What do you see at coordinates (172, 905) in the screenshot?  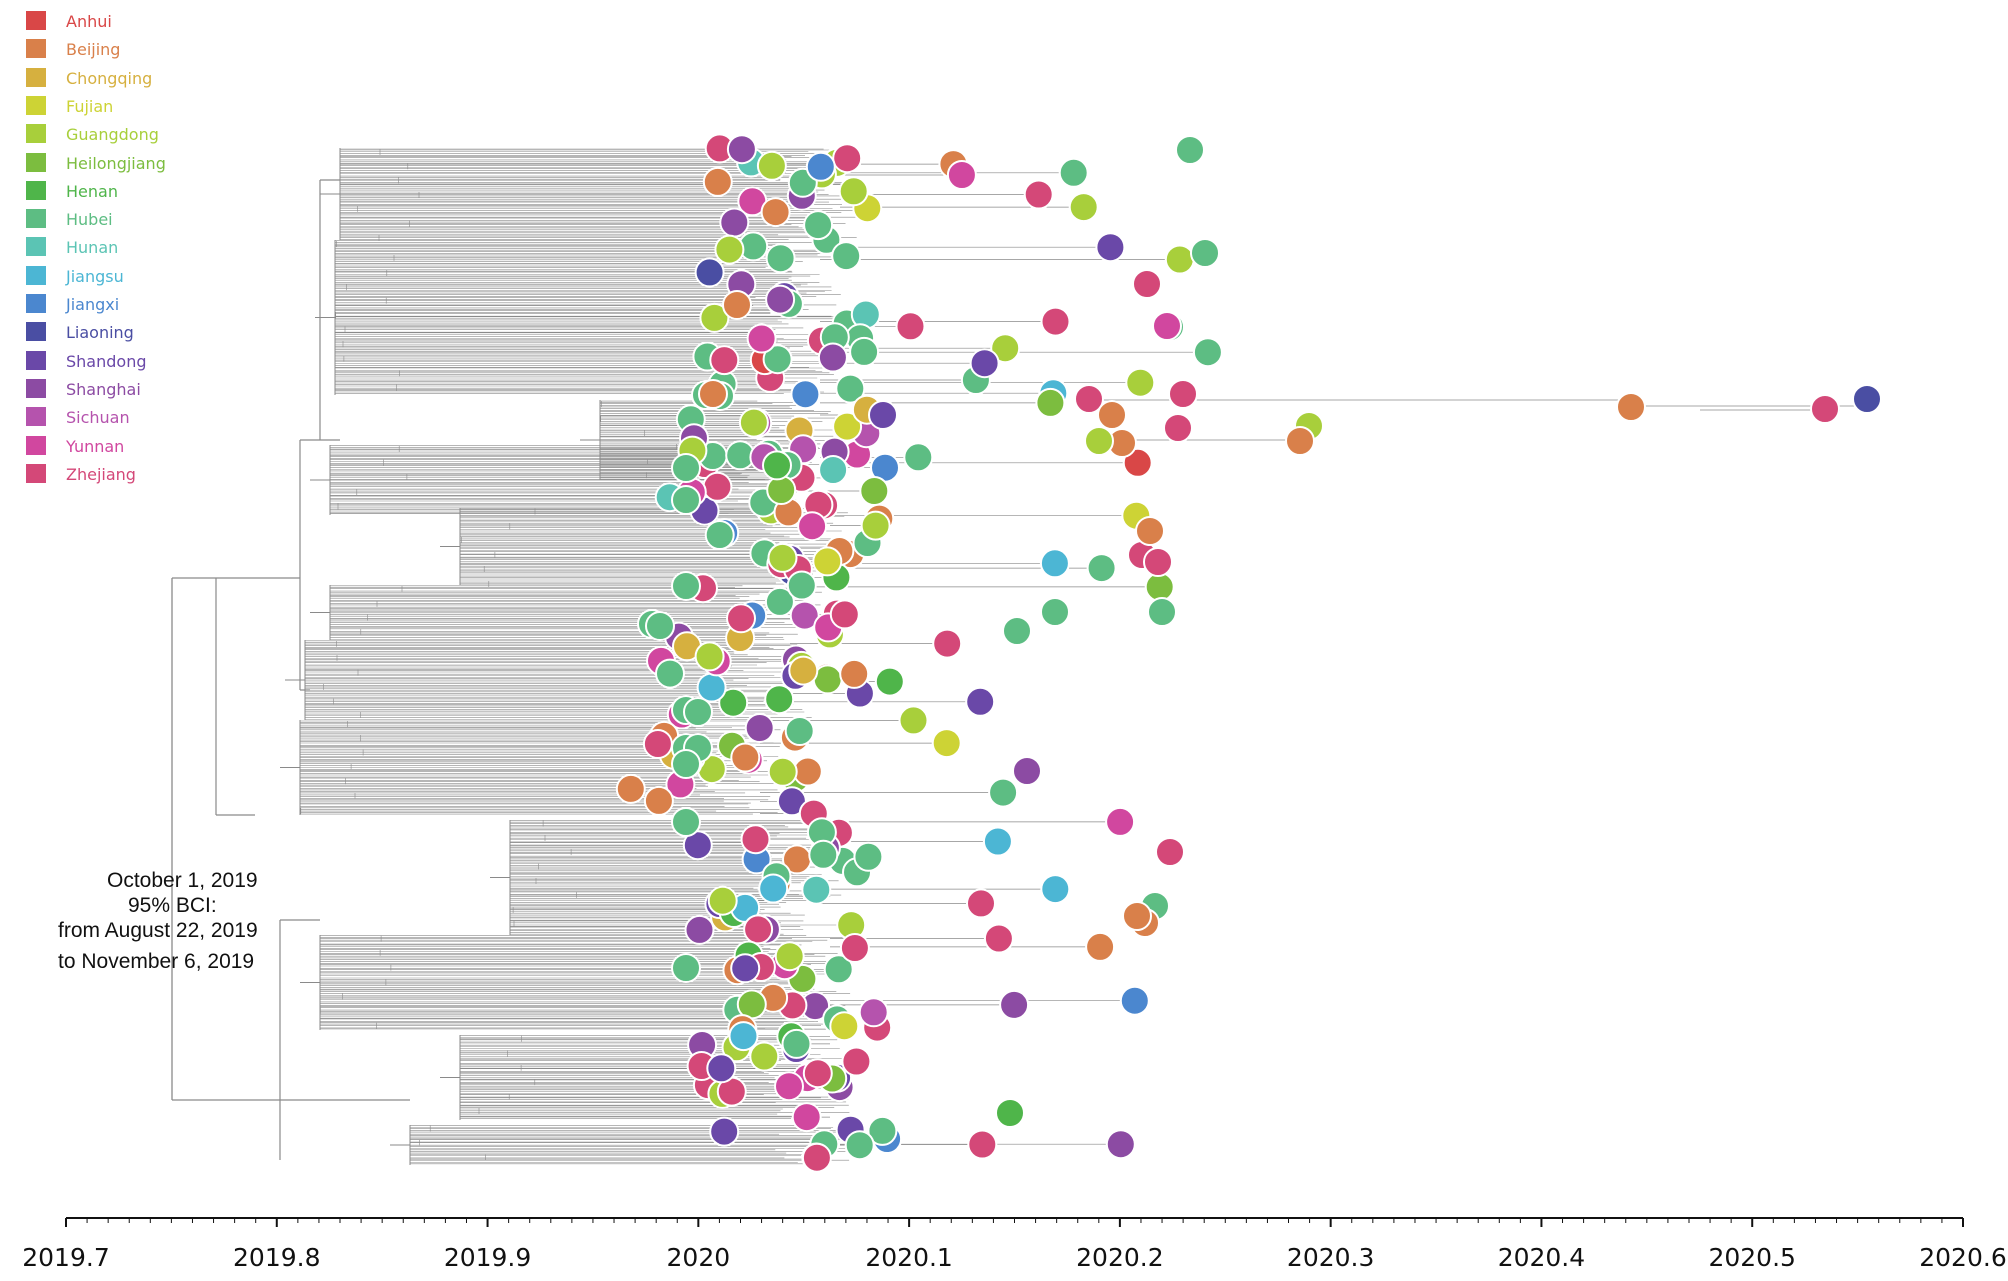 I see `annotation-bci-label: 95% BCI:` at bounding box center [172, 905].